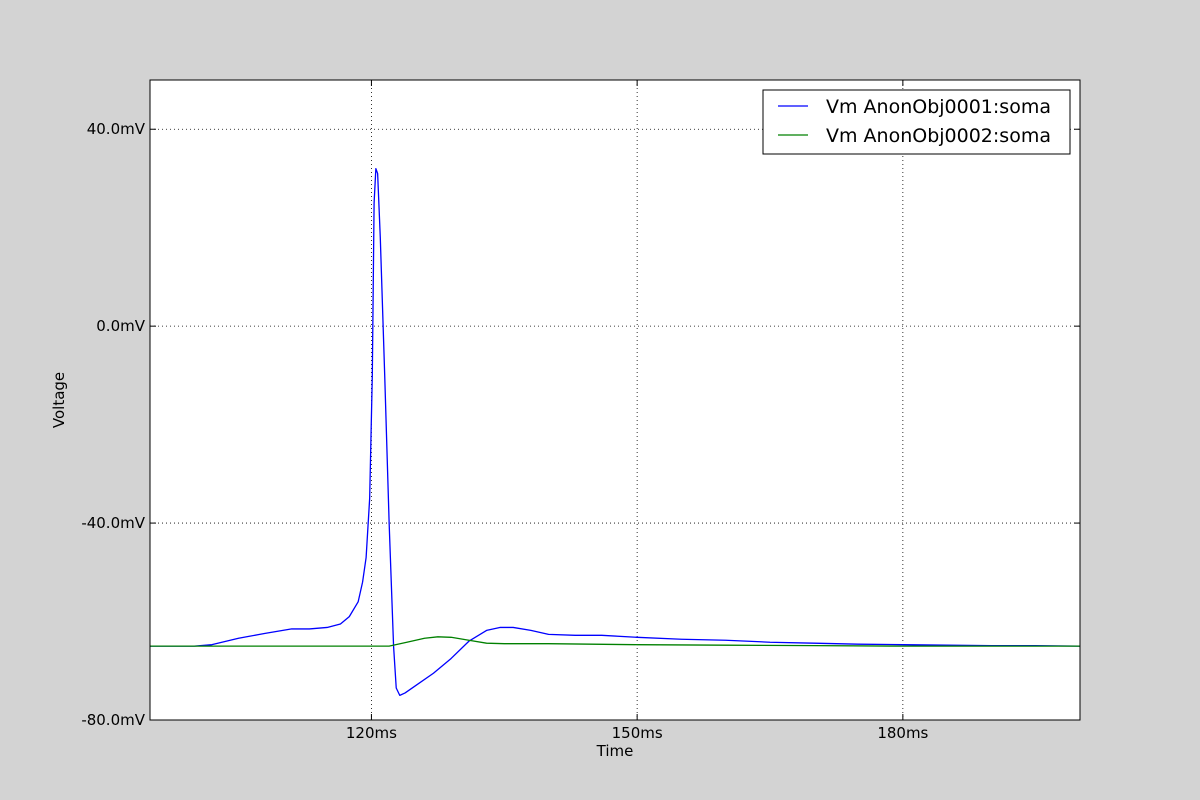 The image size is (1200, 800). I want to click on legend-label-0: Vm AnonObj0001:soma, so click(938, 107).